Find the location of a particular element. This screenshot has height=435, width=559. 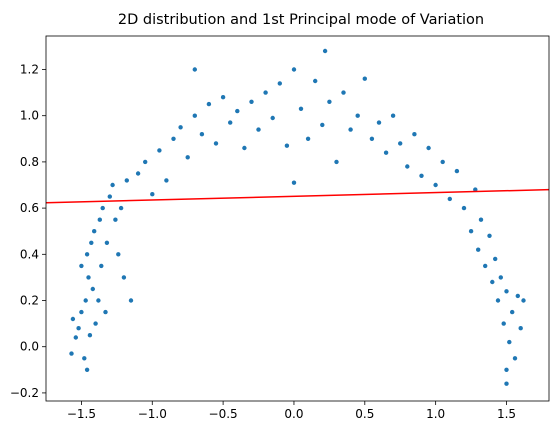

y-tick-label: 0.6 is located at coordinates (29, 208).